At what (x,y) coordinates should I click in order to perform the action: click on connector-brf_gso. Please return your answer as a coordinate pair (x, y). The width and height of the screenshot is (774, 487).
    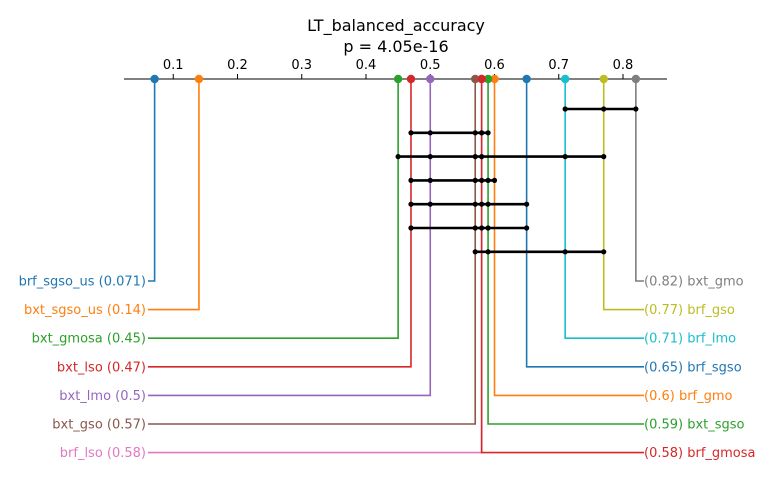
    Looking at the image, I should click on (623, 195).